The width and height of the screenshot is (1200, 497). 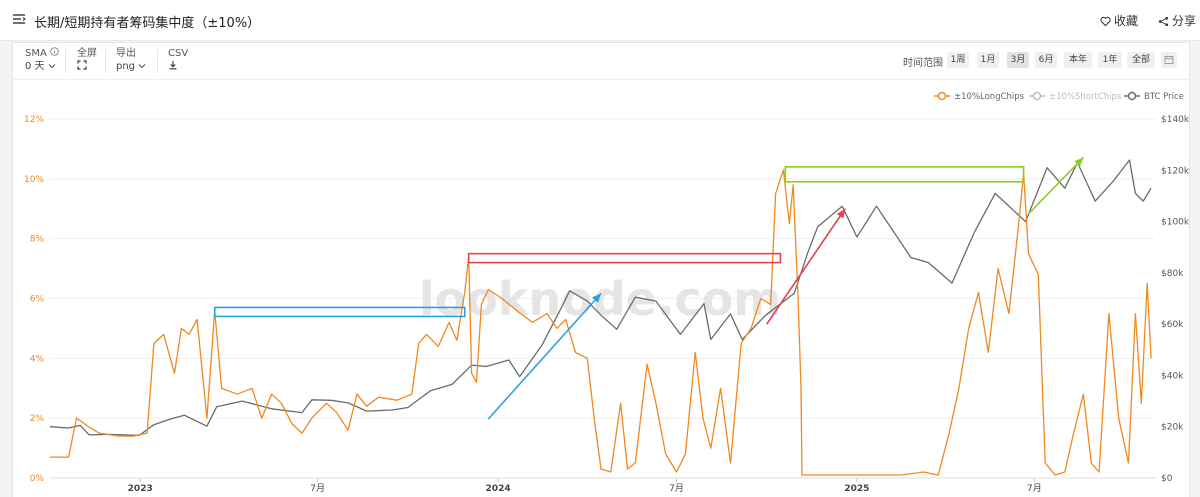 What do you see at coordinates (600, 20) in the screenshot?
I see `top-bar: 长期/短期持有者筹码集中度（±10%） 收藏 分享` at bounding box center [600, 20].